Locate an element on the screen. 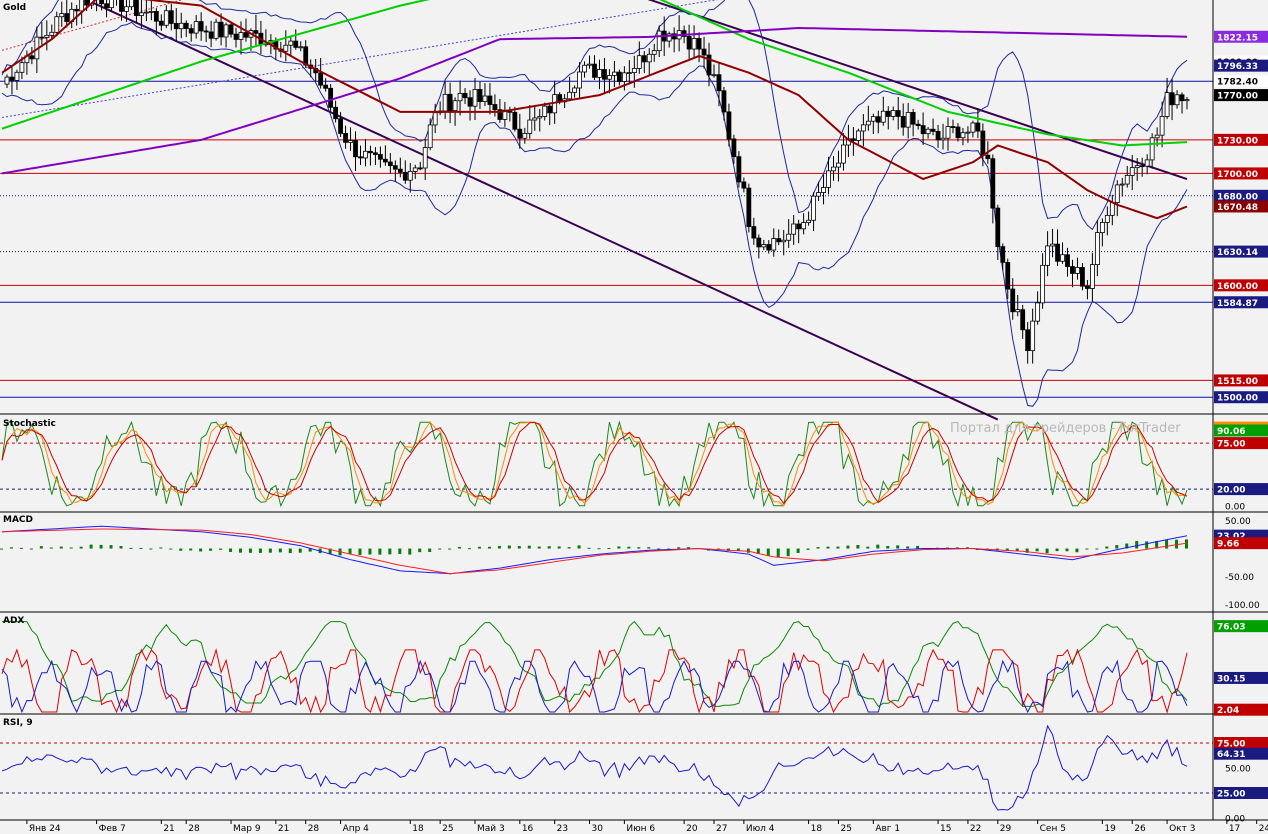 The height and width of the screenshot is (834, 1268). adx-tag-label: 30.15 is located at coordinates (1231, 679).